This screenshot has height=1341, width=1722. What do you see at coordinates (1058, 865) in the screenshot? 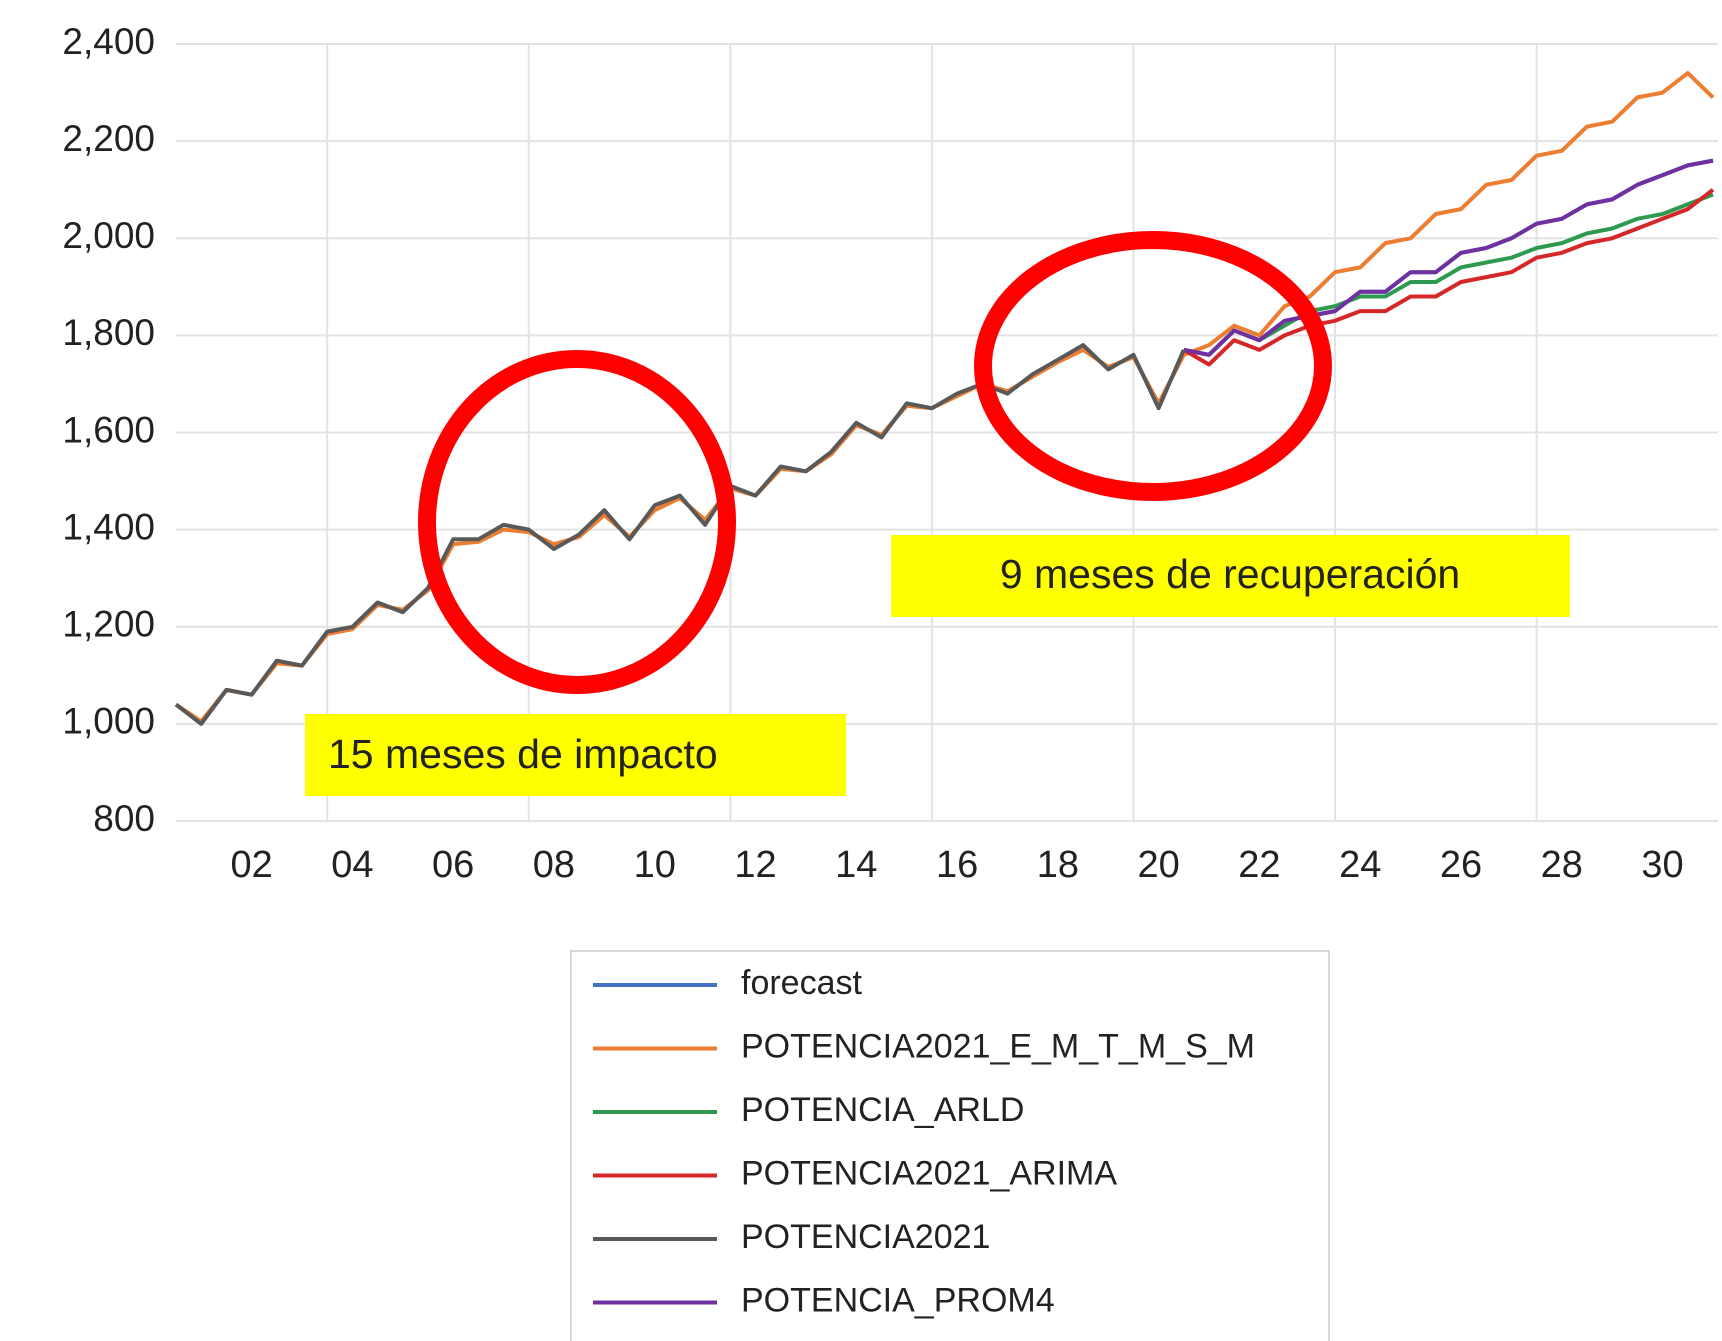
I see `x-tick-label: 18` at bounding box center [1058, 865].